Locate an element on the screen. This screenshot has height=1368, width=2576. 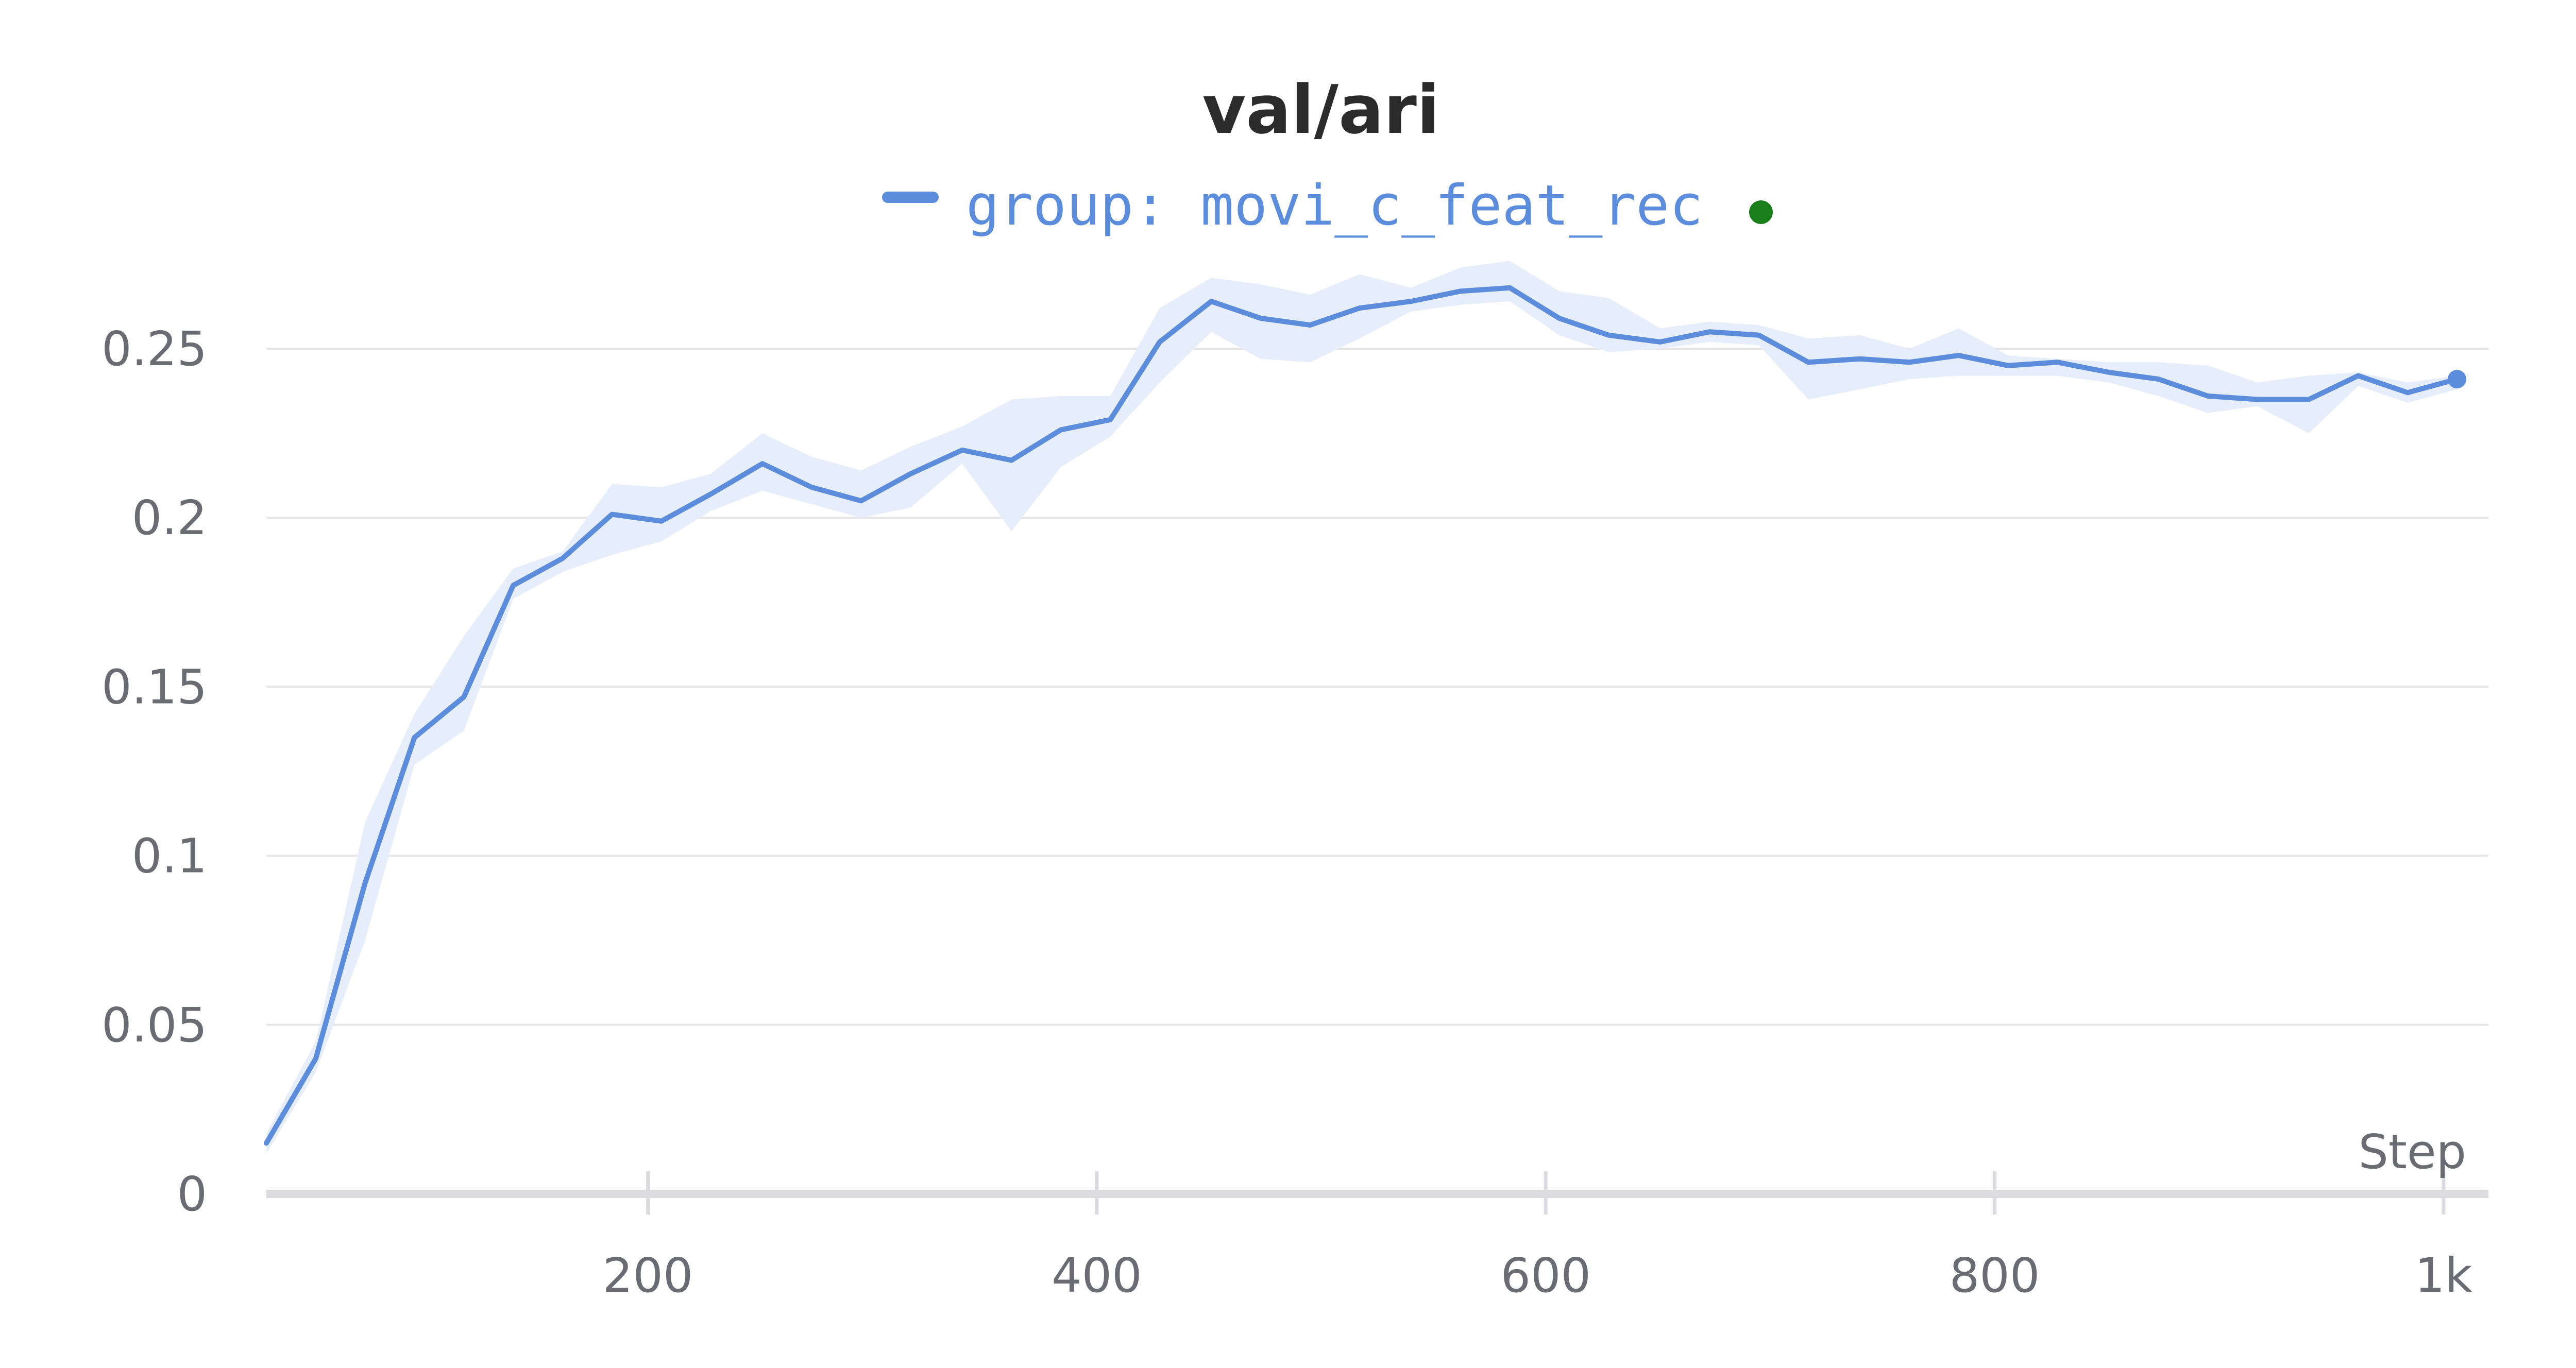
y-tick-label: 0.2 is located at coordinates (169, 517).